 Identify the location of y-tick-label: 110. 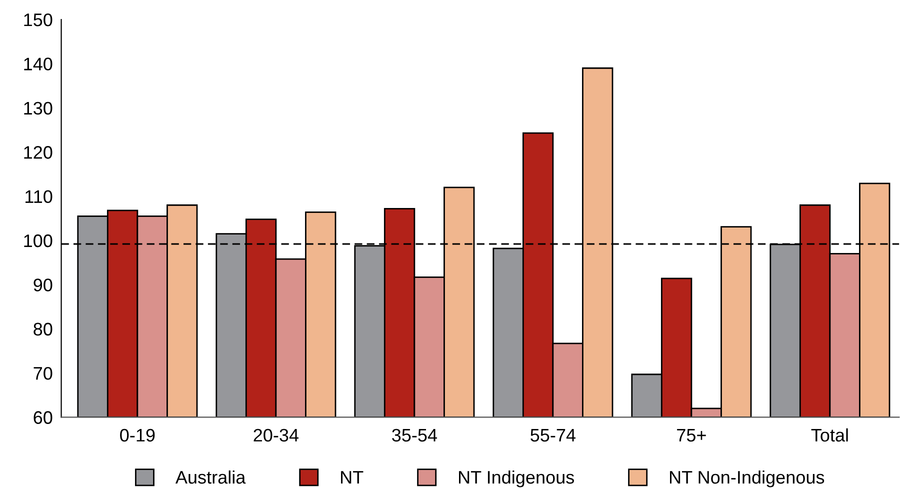
(39, 197).